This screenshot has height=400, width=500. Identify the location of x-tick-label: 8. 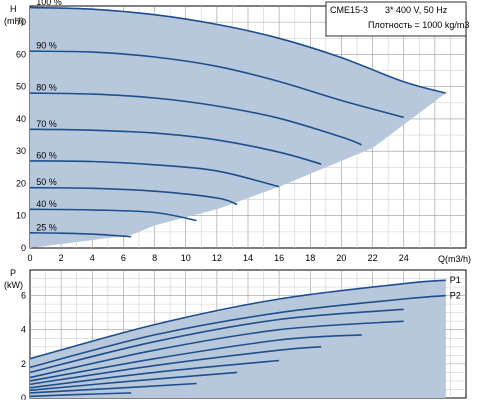
(154, 258).